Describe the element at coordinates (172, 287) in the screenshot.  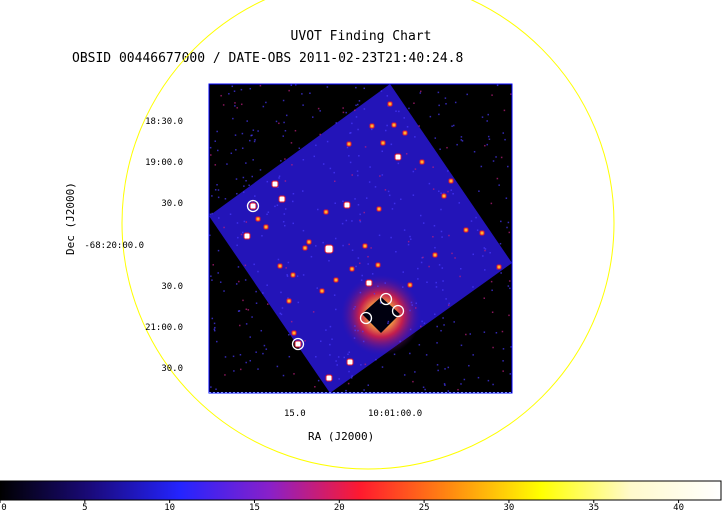
I see `y-tick-label: 30.0` at that location.